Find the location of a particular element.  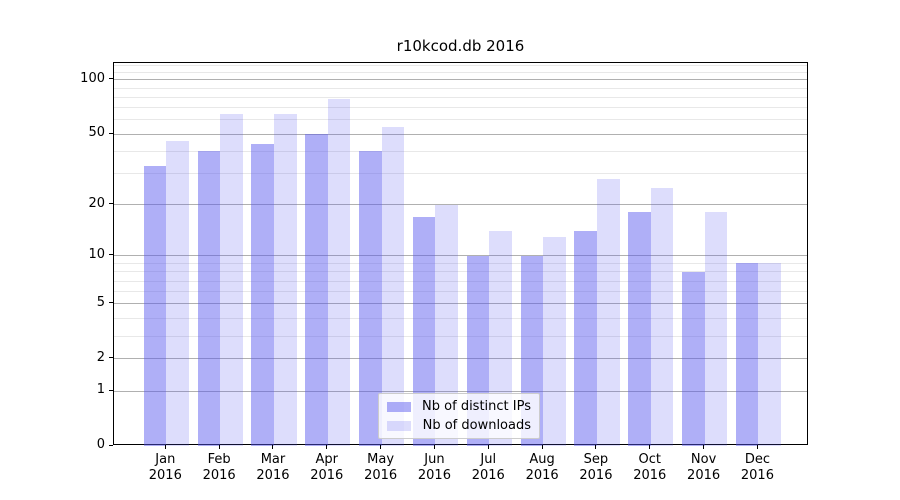

legend-swatch-ips is located at coordinates (399, 406).